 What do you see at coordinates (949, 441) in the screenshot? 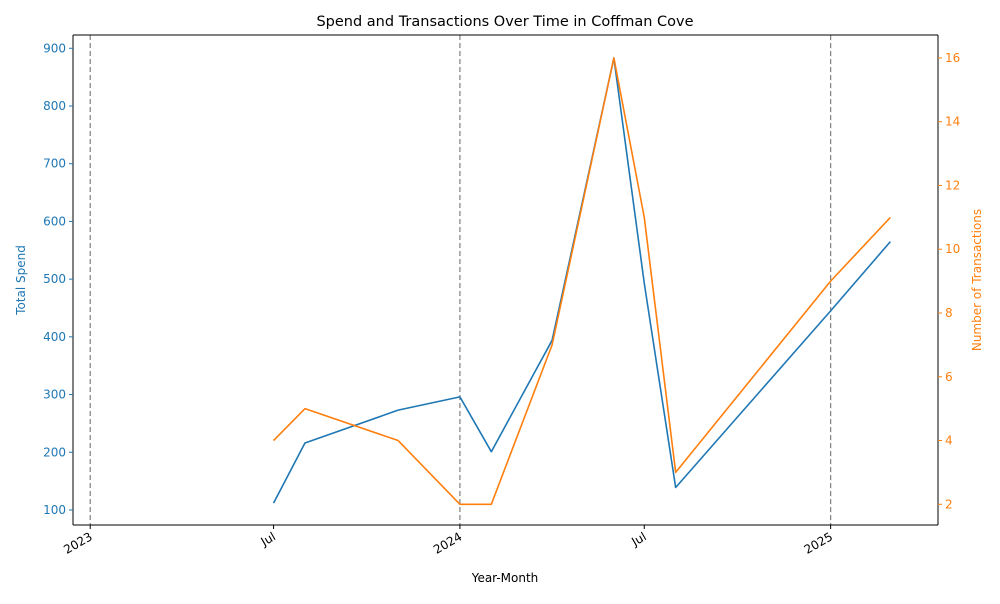
I see `y-right-tick-label: 4` at bounding box center [949, 441].